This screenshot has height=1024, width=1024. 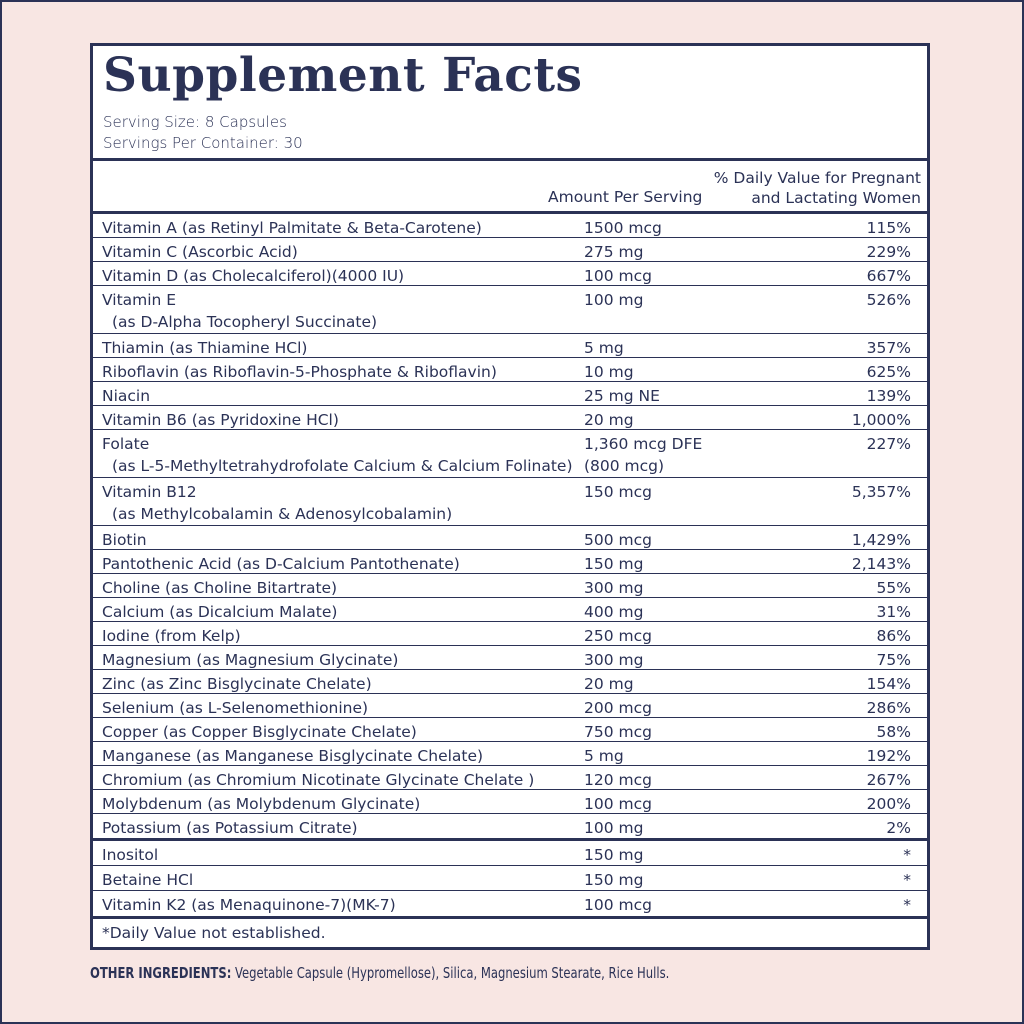 I want to click on amount-text: 400 mg, so click(x=614, y=612).